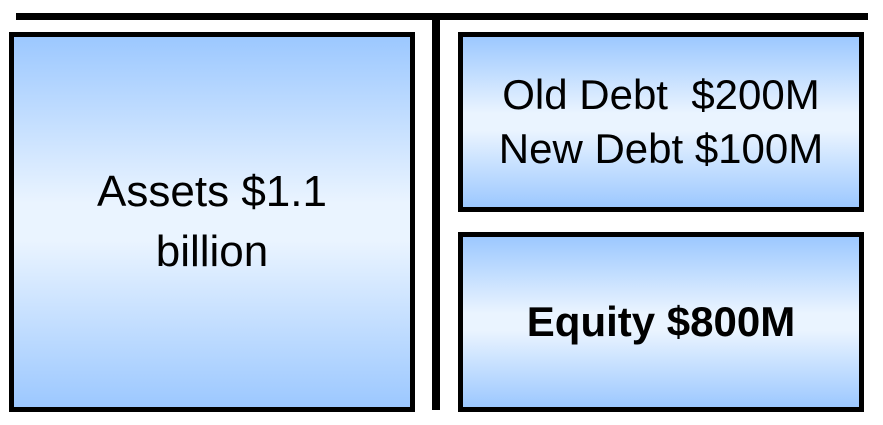 This screenshot has width=883, height=425. I want to click on old-debt-label: Old Debt $200M, so click(661, 94).